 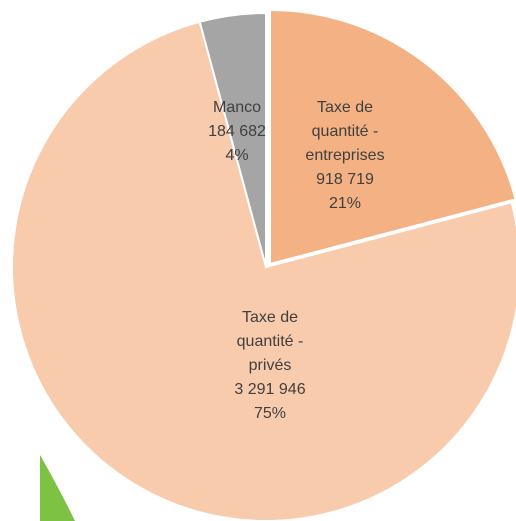 I want to click on slice-value: 918 719, so click(x=345, y=179).